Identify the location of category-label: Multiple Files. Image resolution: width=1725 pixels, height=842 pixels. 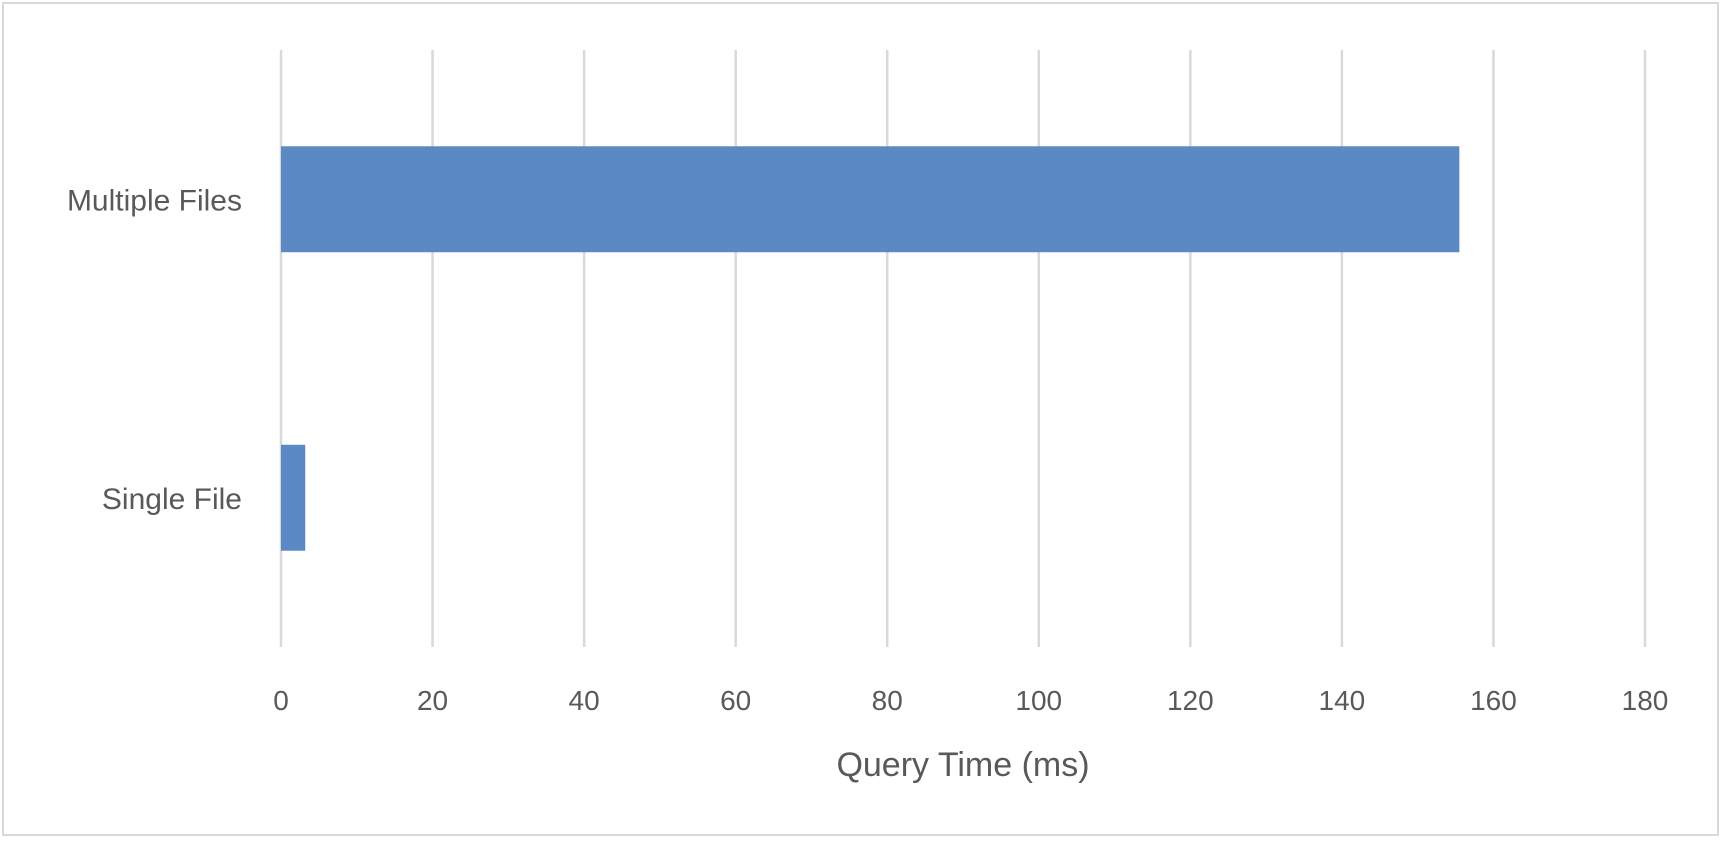
(154, 200).